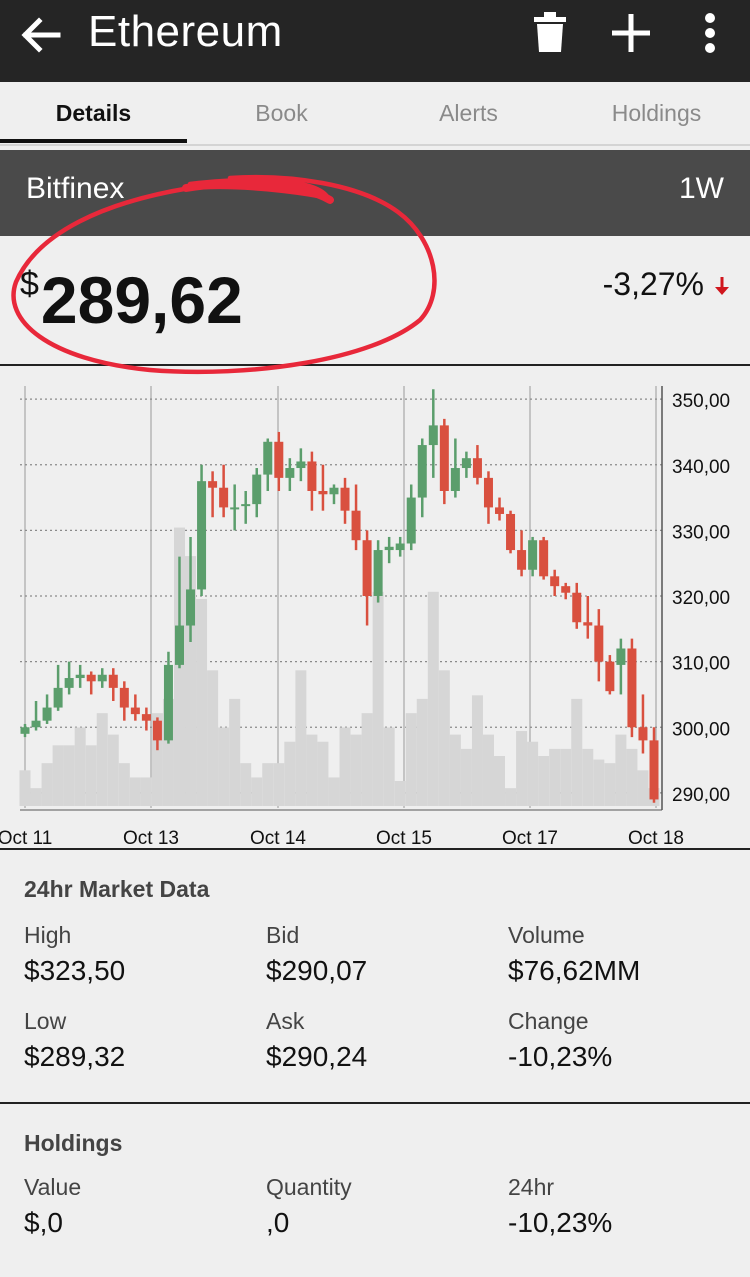  I want to click on x-tick-label: Oct 11, so click(26, 837).